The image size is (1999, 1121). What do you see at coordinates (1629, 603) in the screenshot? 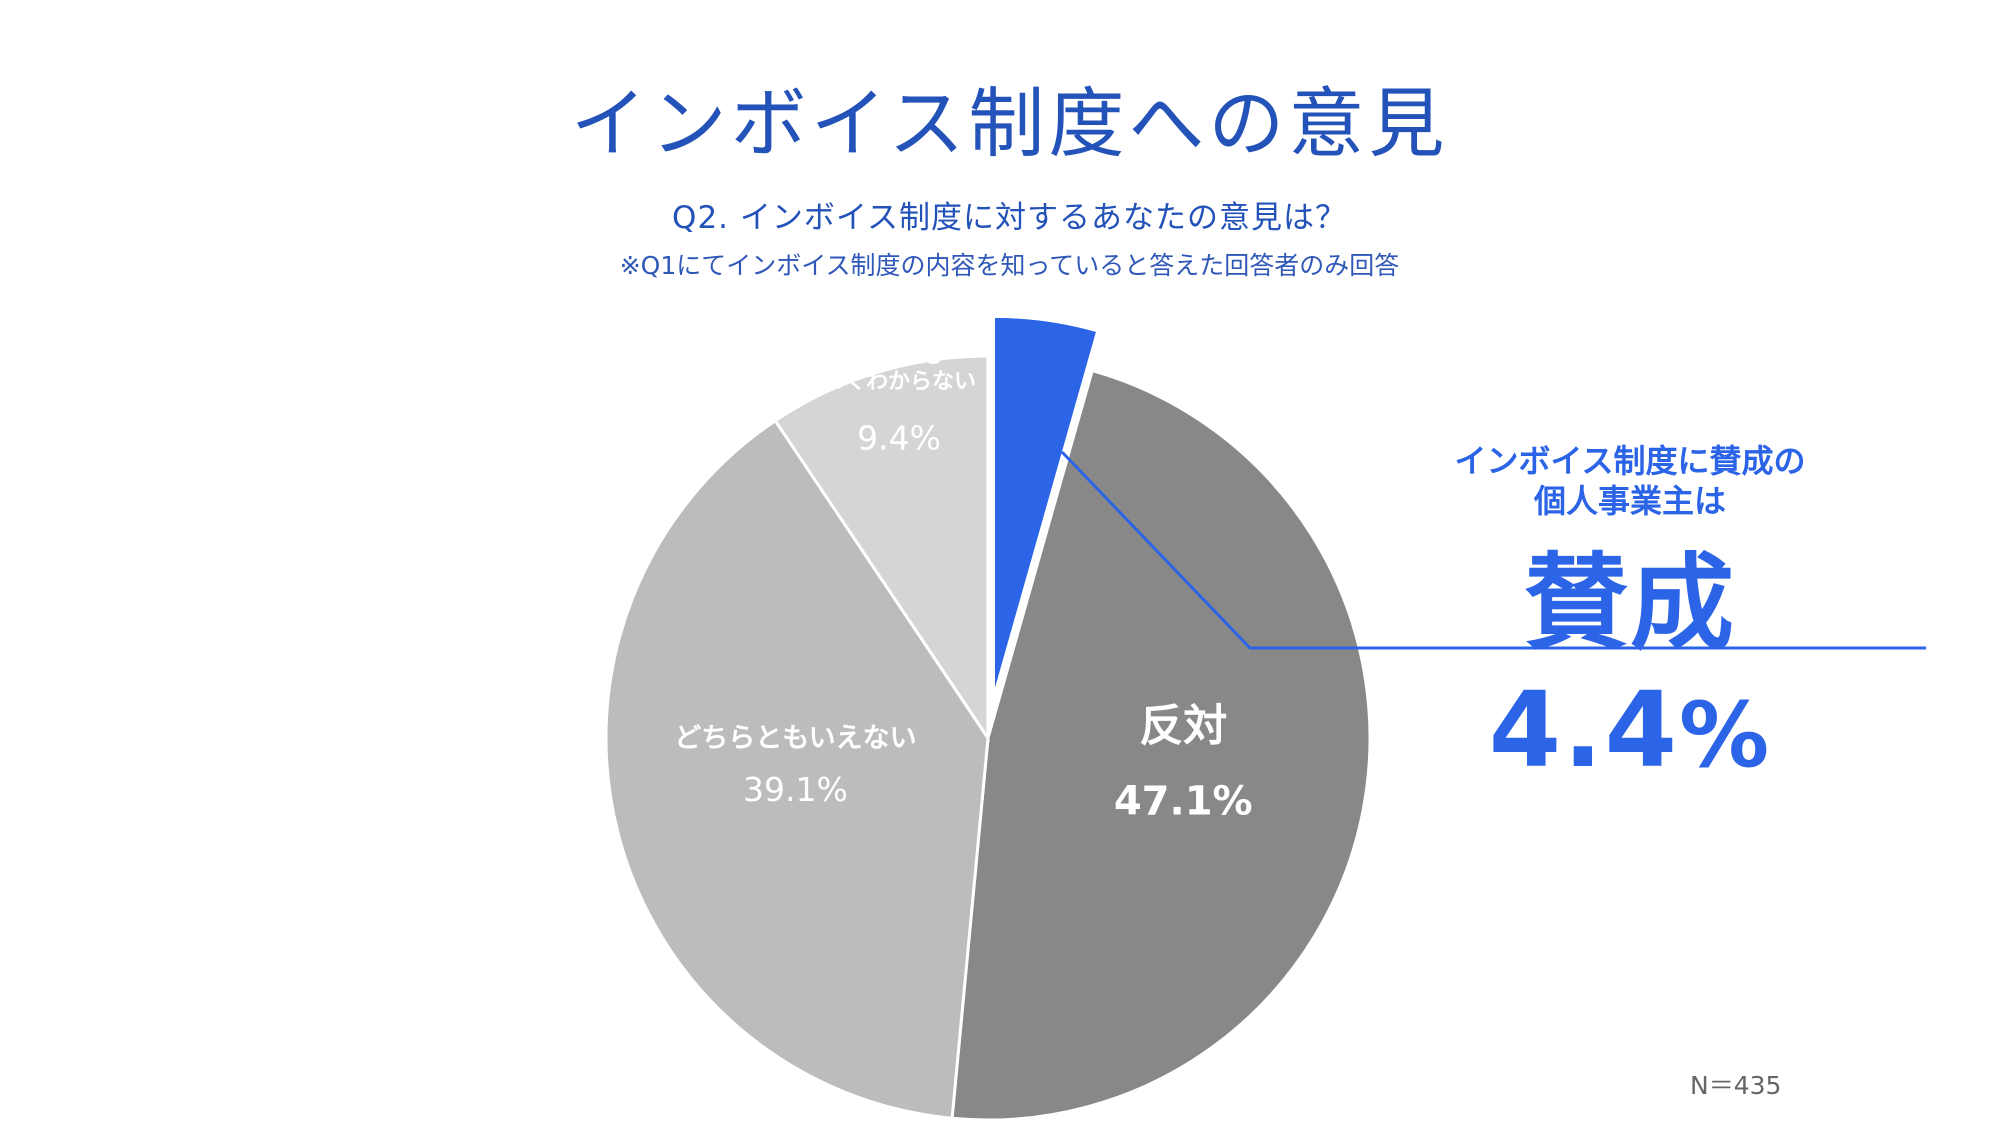
I see `callout-highlight-label: 賛成` at bounding box center [1629, 603].